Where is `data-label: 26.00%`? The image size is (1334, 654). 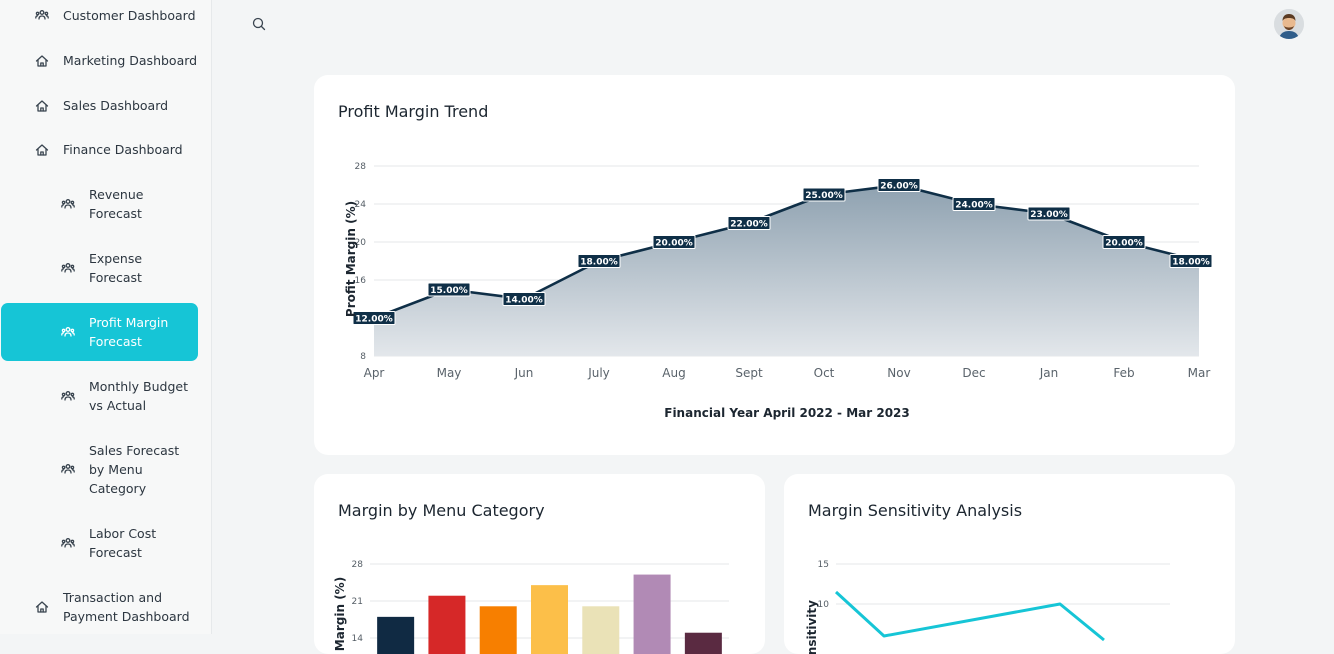
data-label: 26.00% is located at coordinates (899, 186).